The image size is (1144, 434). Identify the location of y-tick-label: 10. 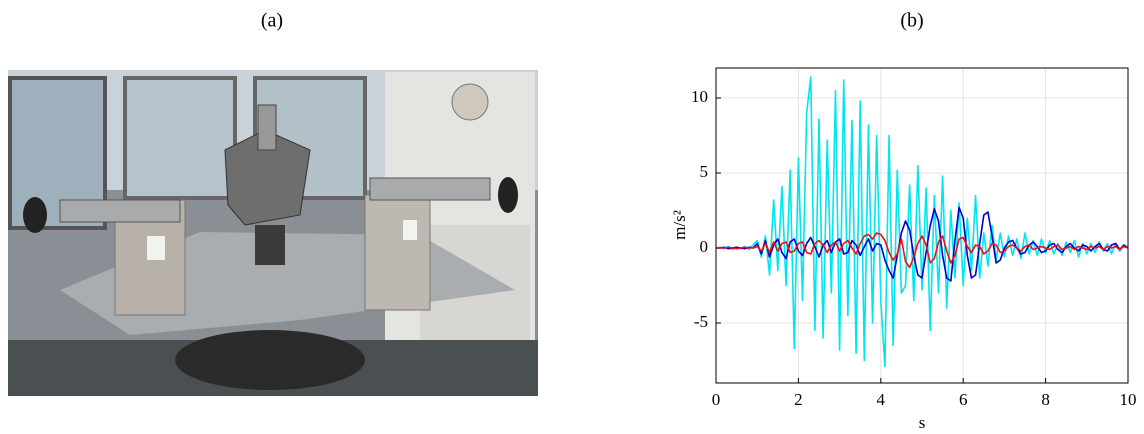
(699, 96).